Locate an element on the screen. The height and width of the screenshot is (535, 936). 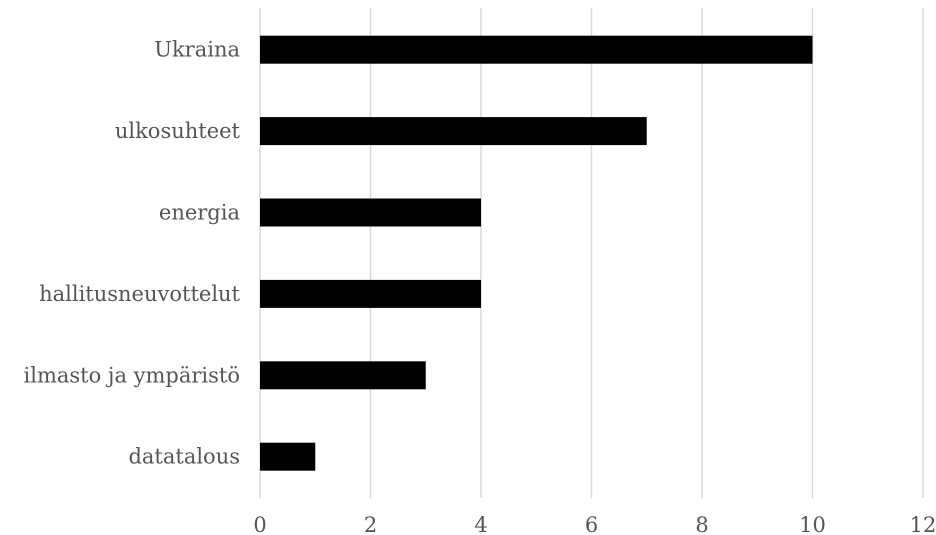
x-tick-label: 12 is located at coordinates (923, 524).